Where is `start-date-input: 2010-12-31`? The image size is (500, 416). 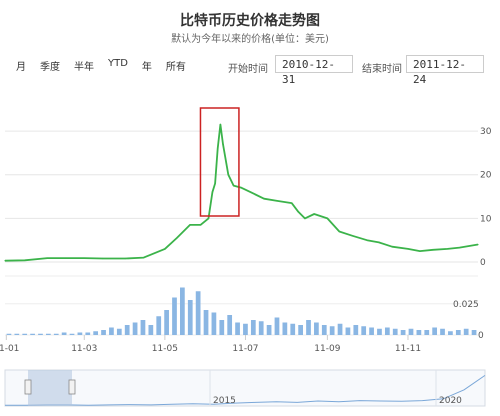 start-date-input: 2010-12-31 is located at coordinates (314, 70).